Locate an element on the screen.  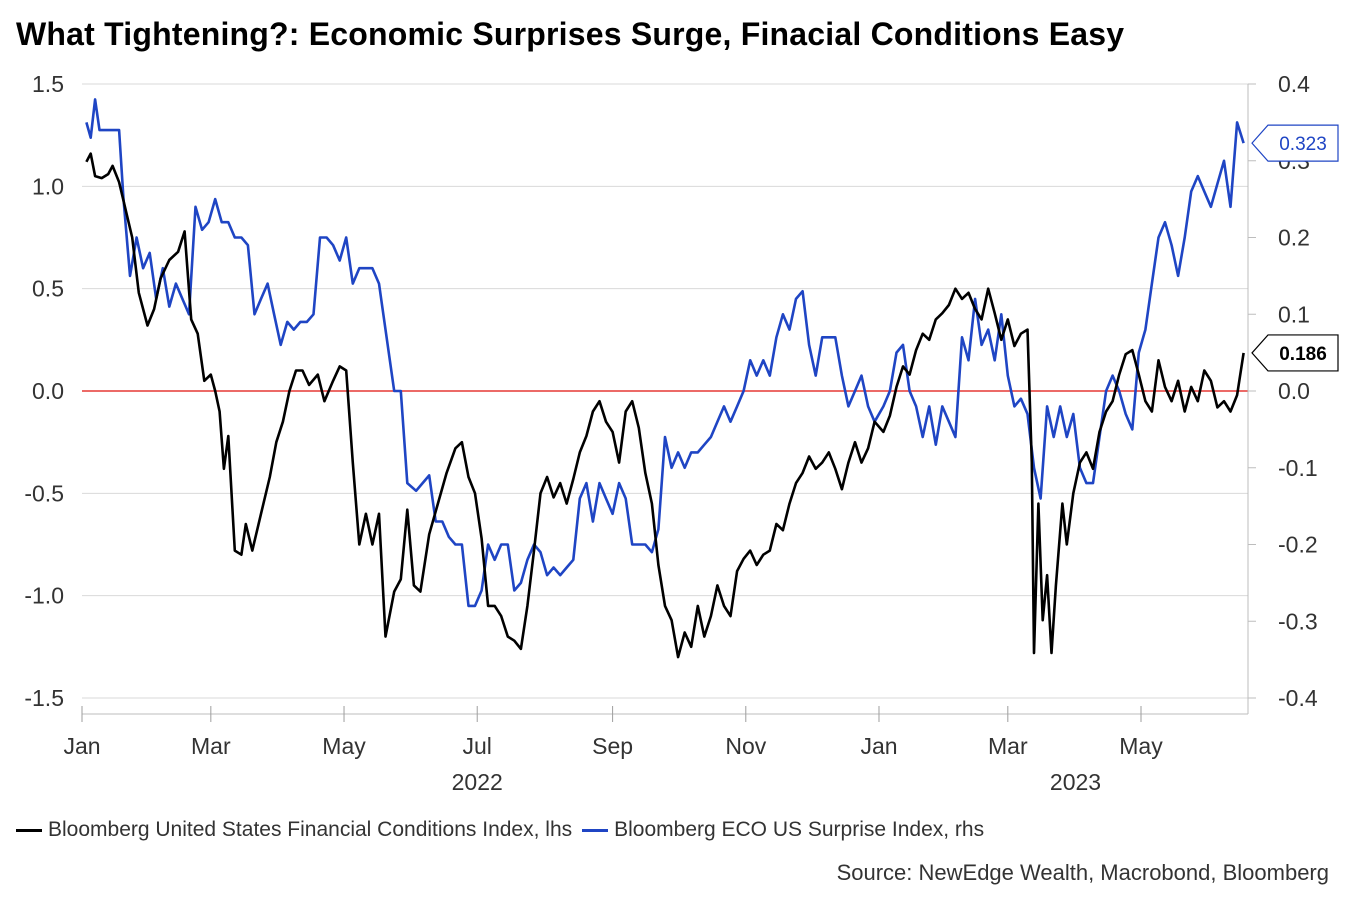
y-right-tick-label: 0.1 is located at coordinates (1294, 314).